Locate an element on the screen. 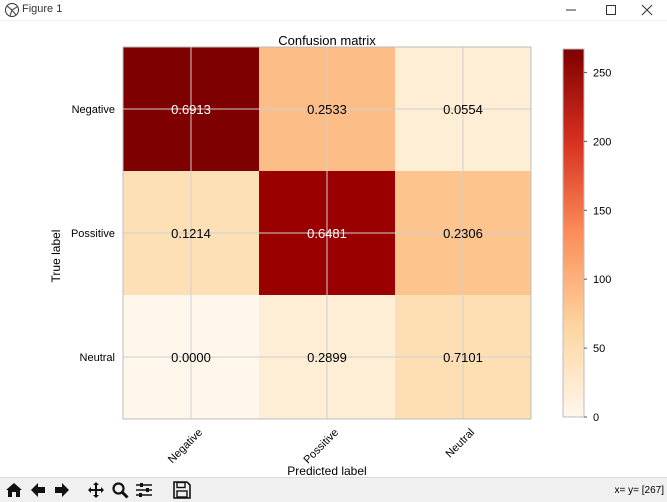 Image resolution: width=667 pixels, height=502 pixels. home-icon is located at coordinates (14, 490).